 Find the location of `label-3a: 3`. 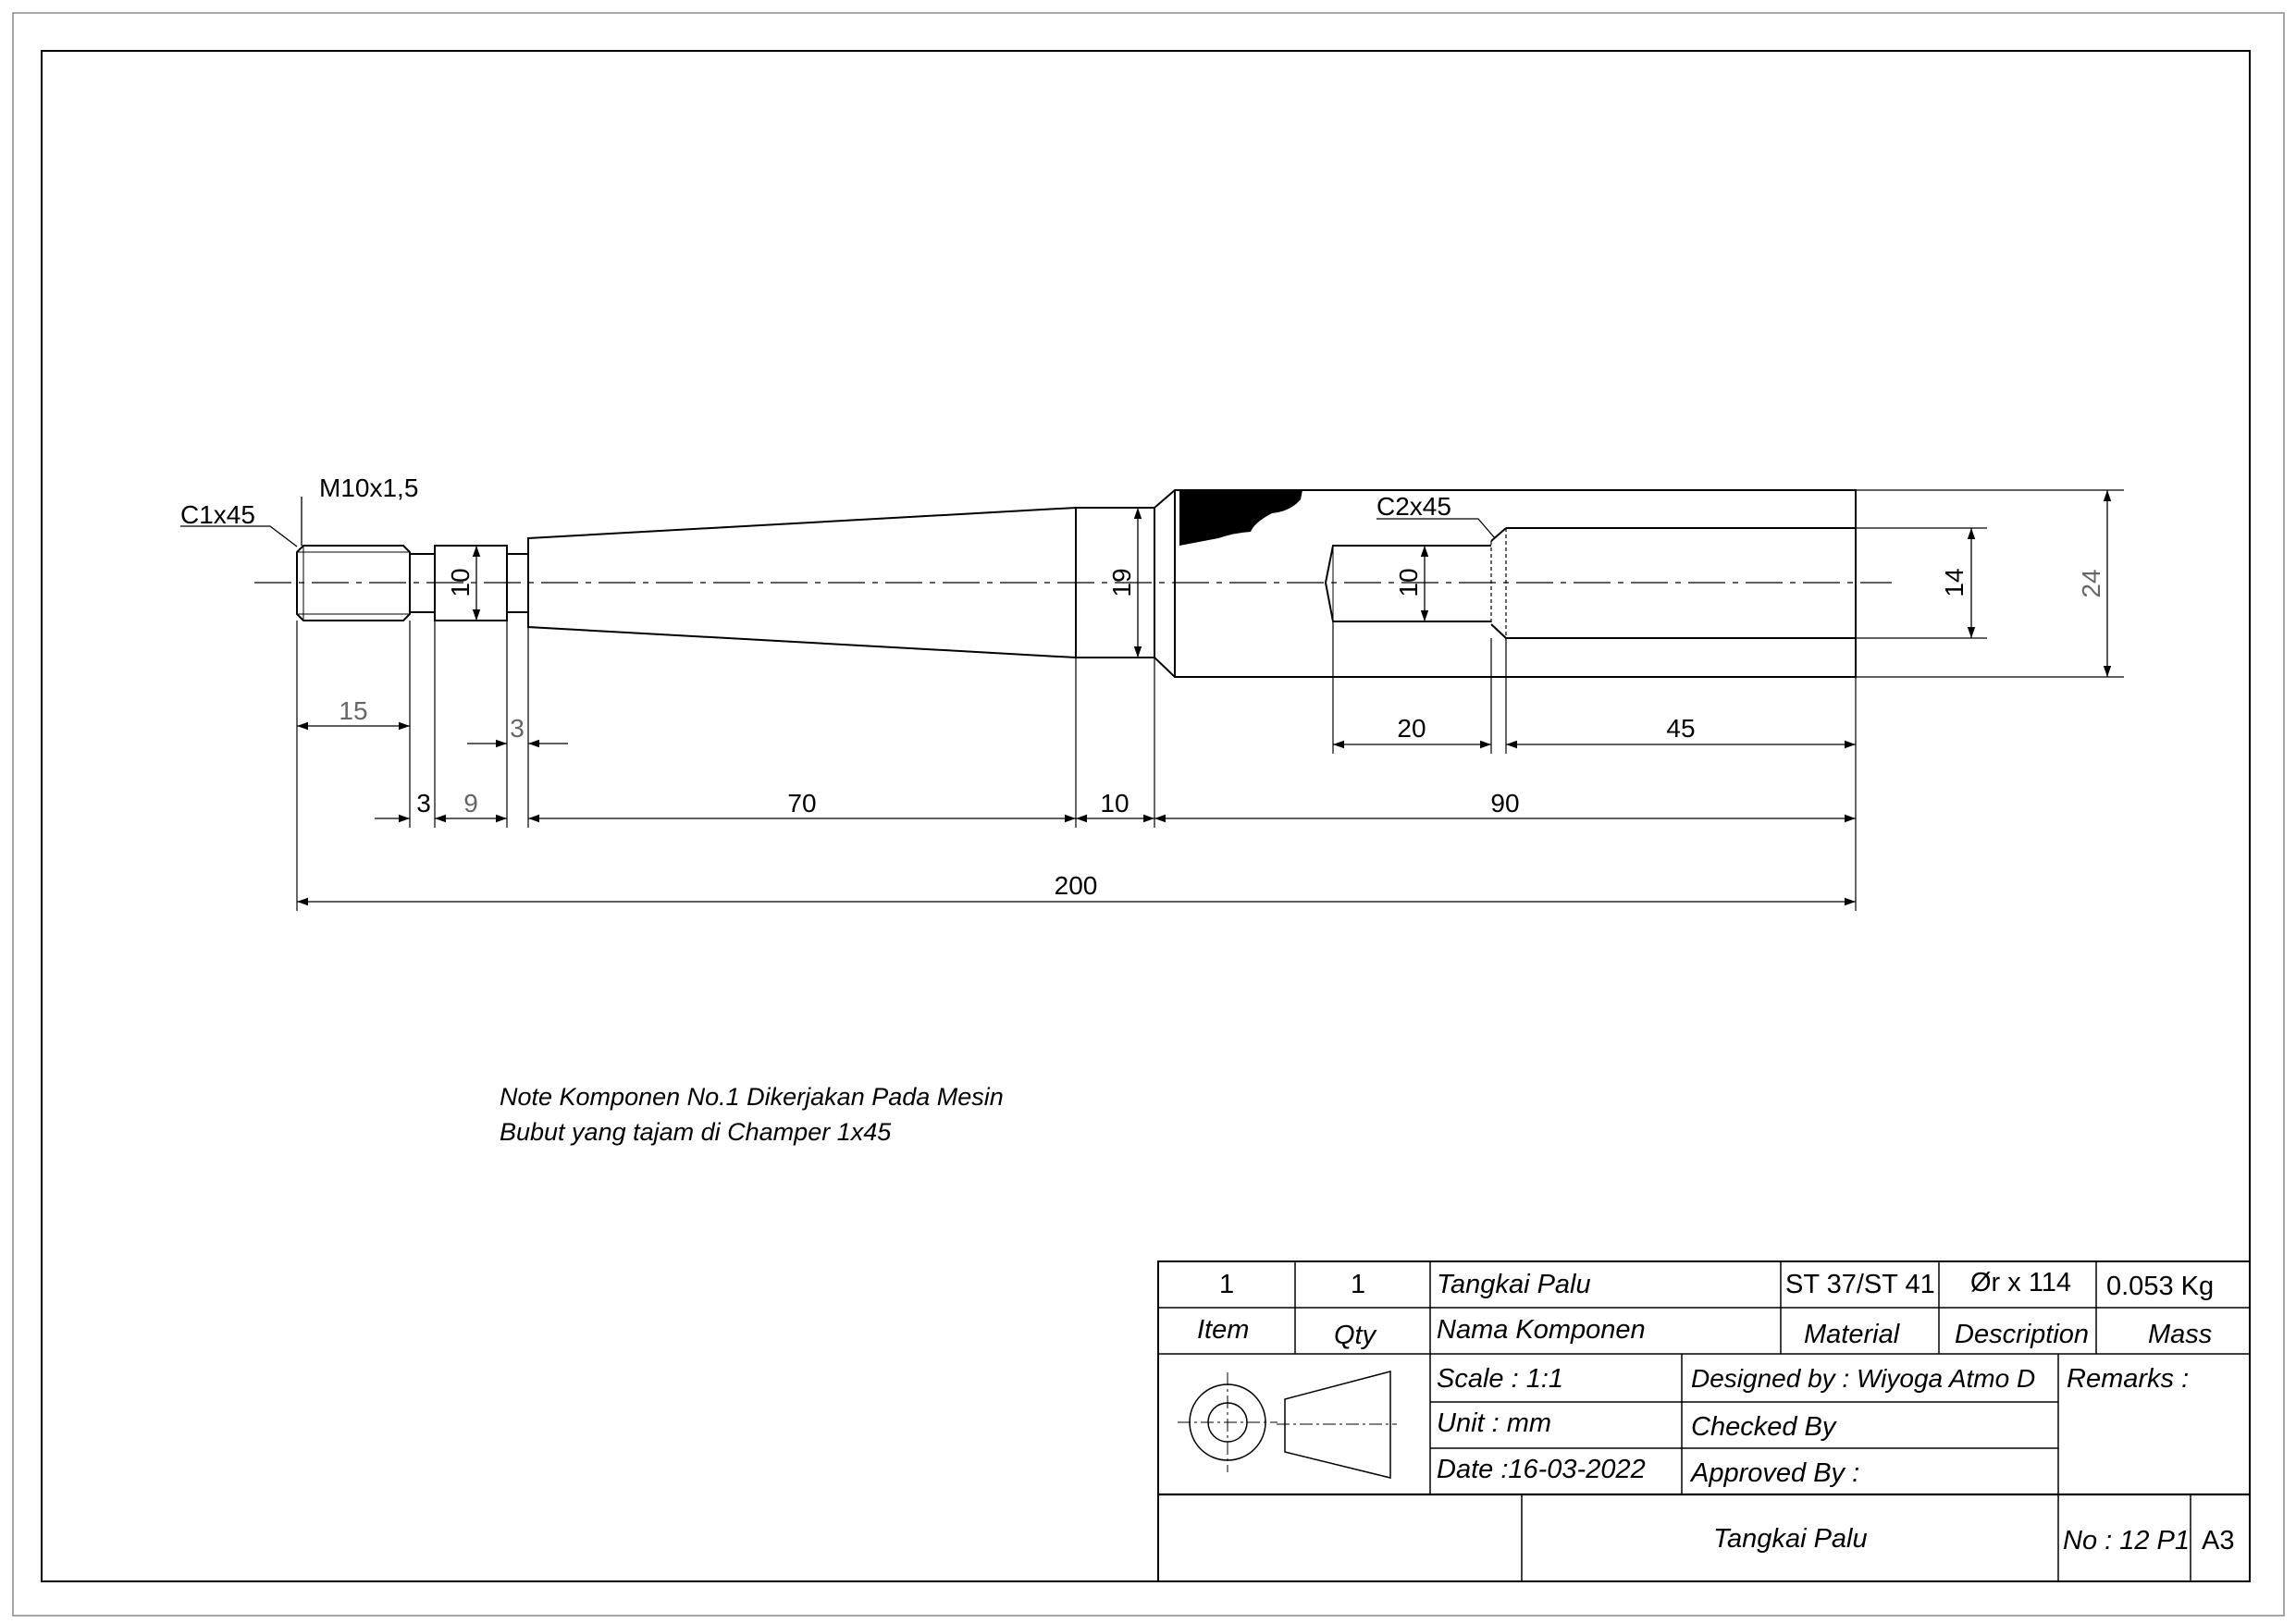

label-3a: 3 is located at coordinates (423, 803).